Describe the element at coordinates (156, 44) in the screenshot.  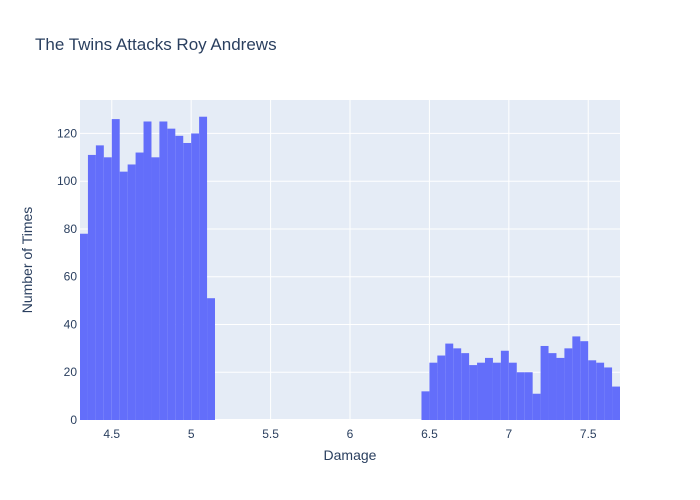
I see `chart-title: The Twins Attacks Roy Andrews` at that location.